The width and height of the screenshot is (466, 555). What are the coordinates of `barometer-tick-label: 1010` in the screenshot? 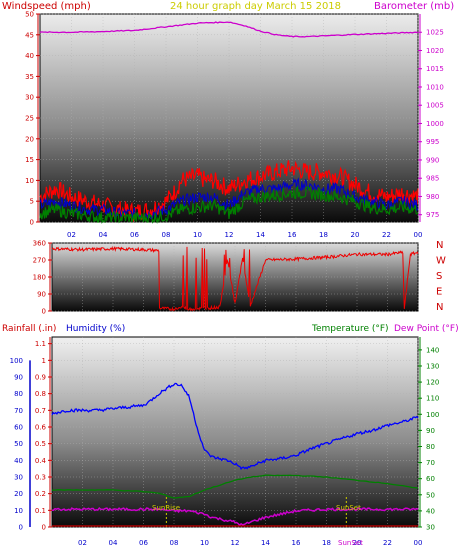 It's located at (435, 87).